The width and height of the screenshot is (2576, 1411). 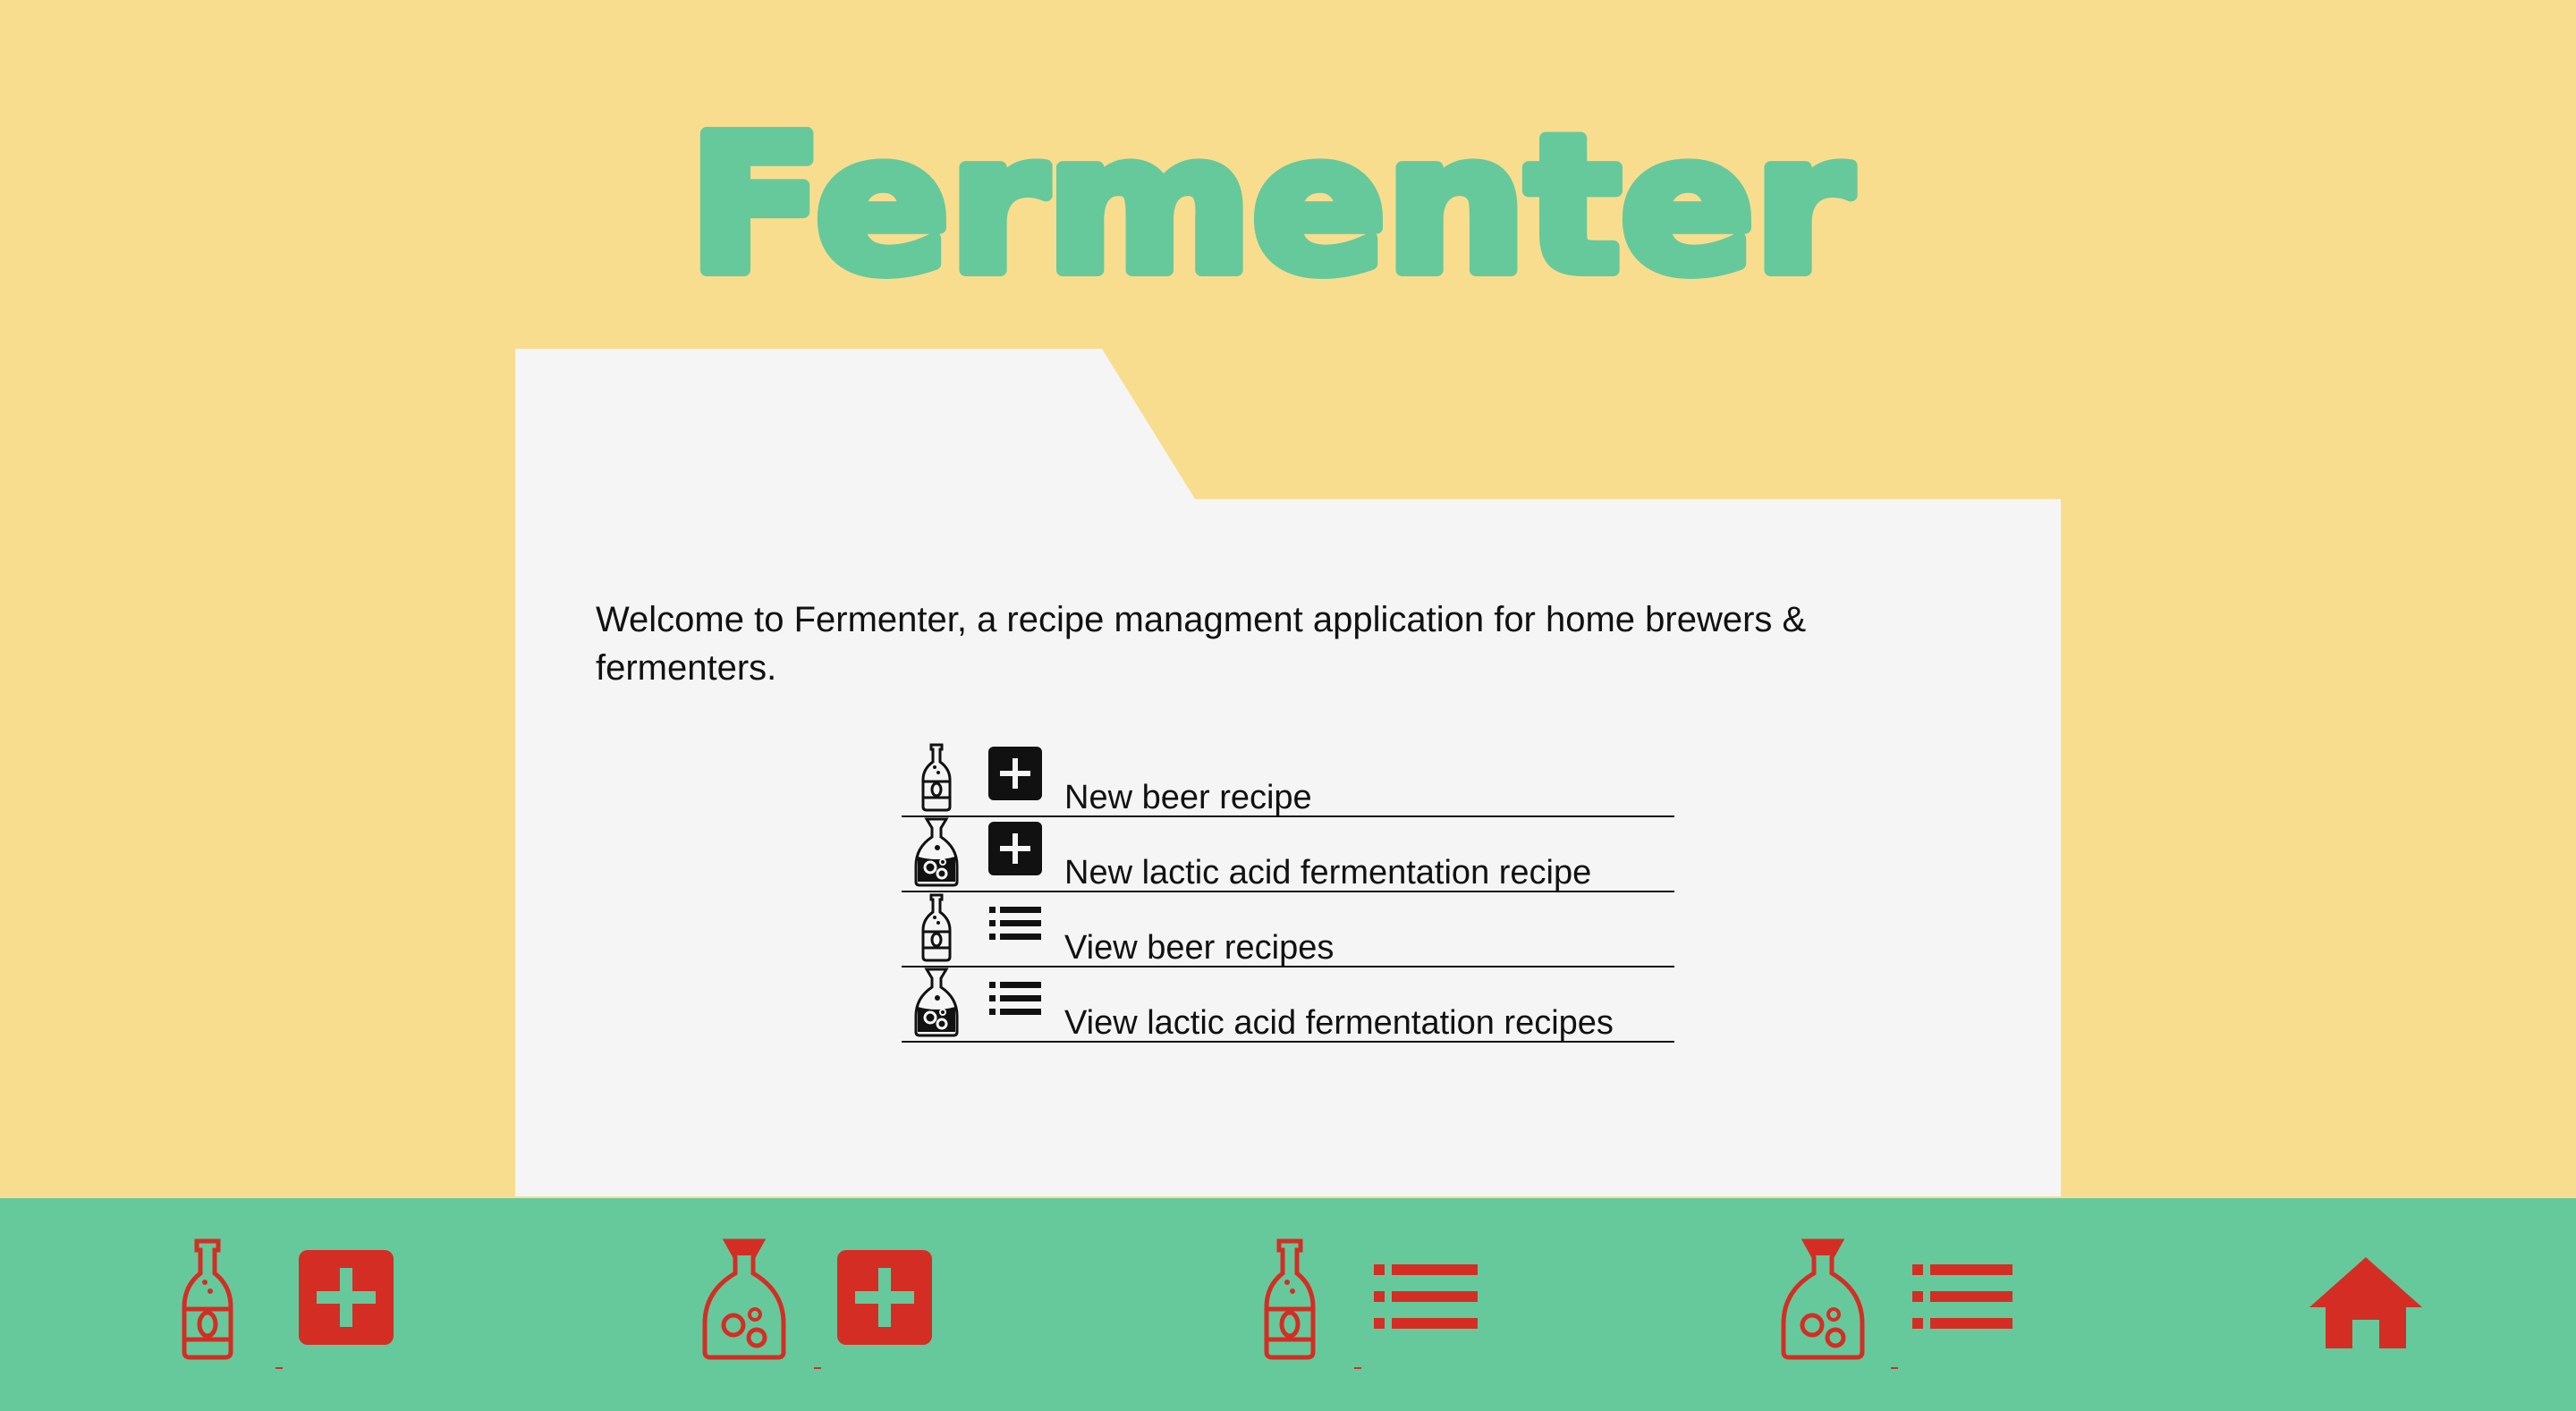 I want to click on app-logo: Fermenter, so click(x=1270, y=207).